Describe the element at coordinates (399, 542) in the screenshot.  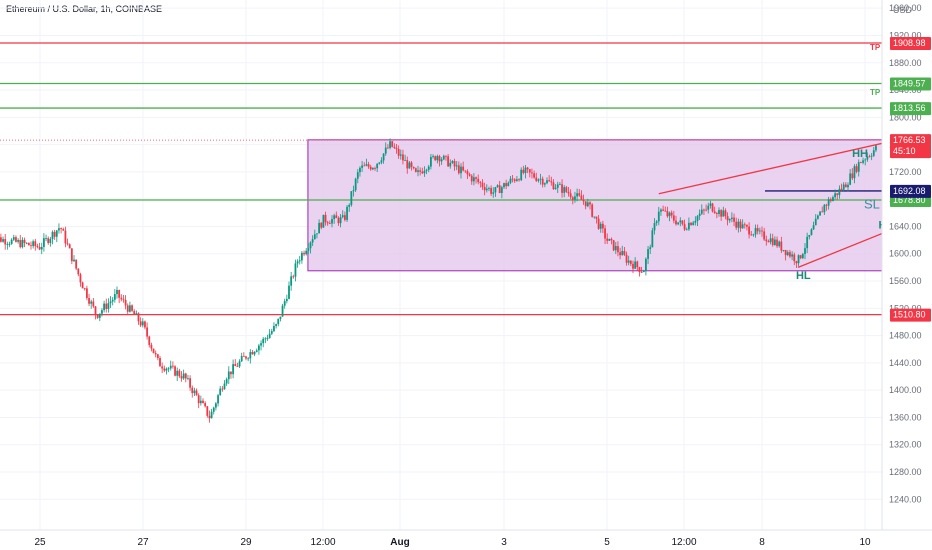
I see `x-tick-label: Aug` at that location.